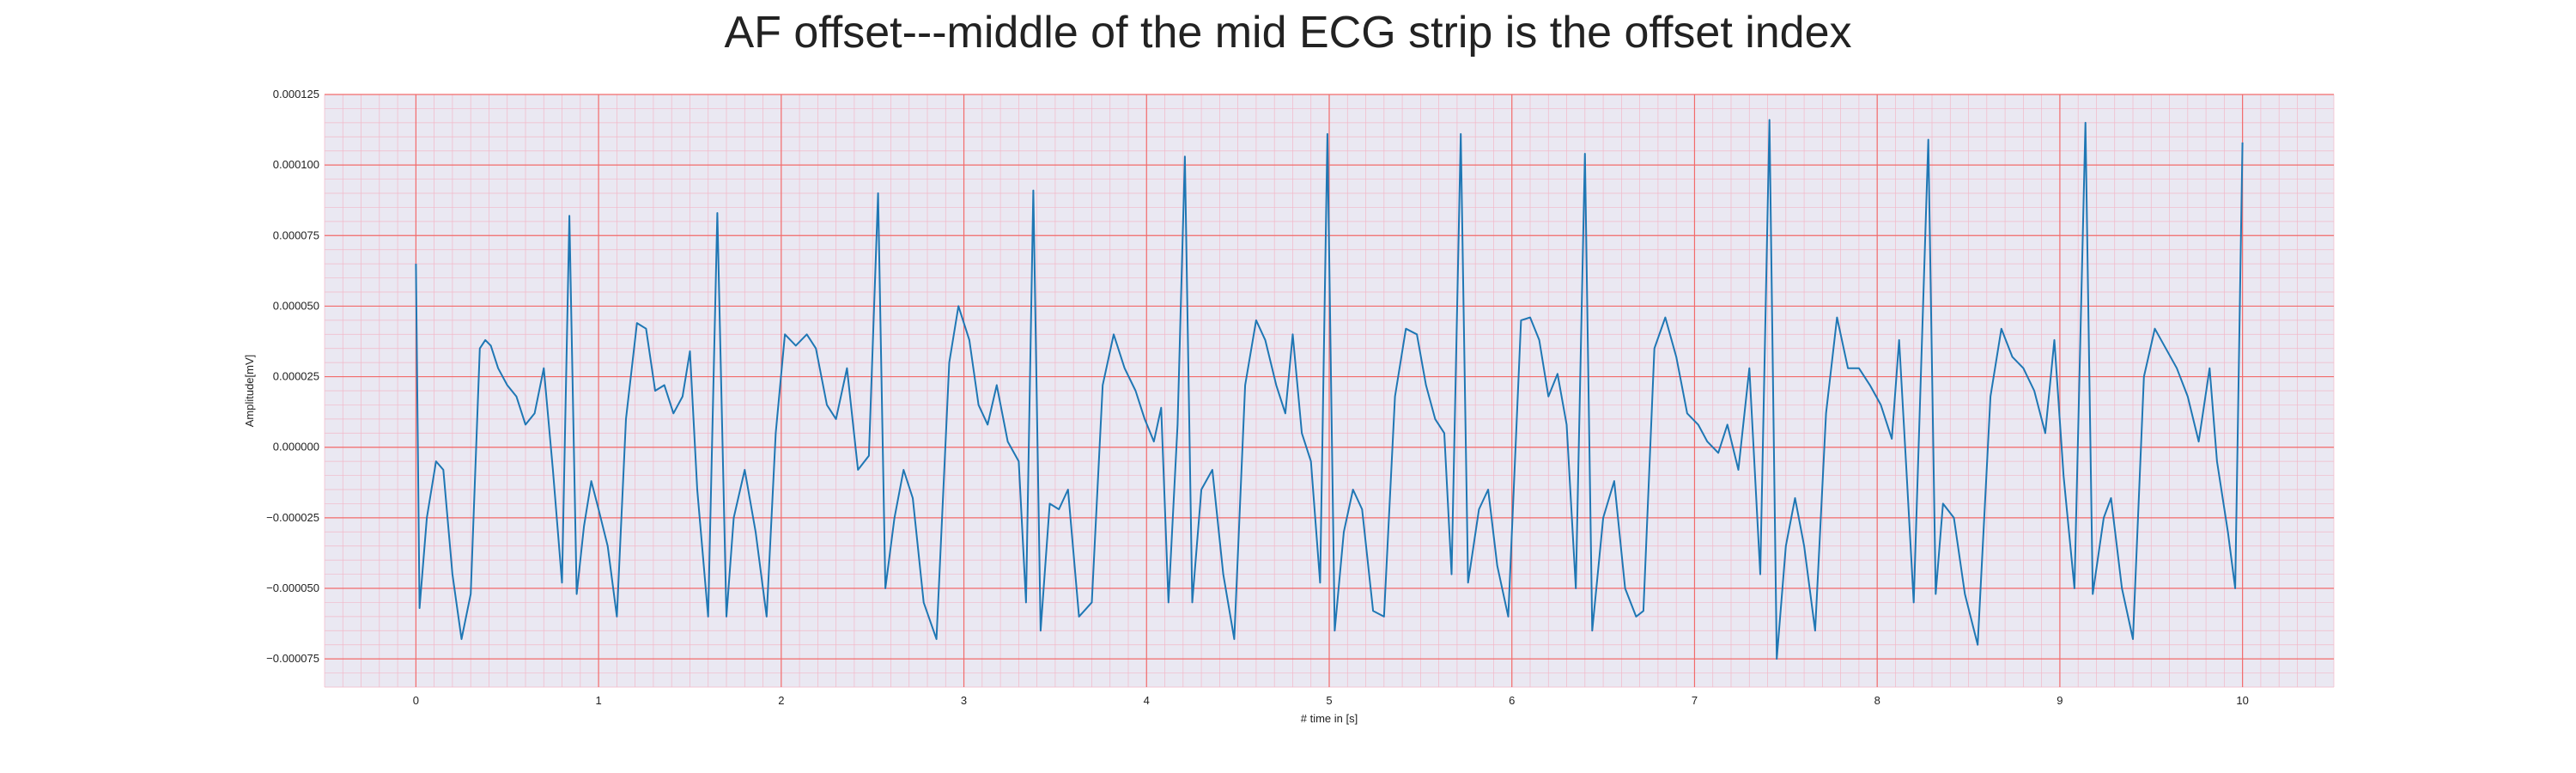 This screenshot has height=773, width=2576. What do you see at coordinates (250, 391) in the screenshot?
I see `y-axis-label: Amplitude[mV]` at bounding box center [250, 391].